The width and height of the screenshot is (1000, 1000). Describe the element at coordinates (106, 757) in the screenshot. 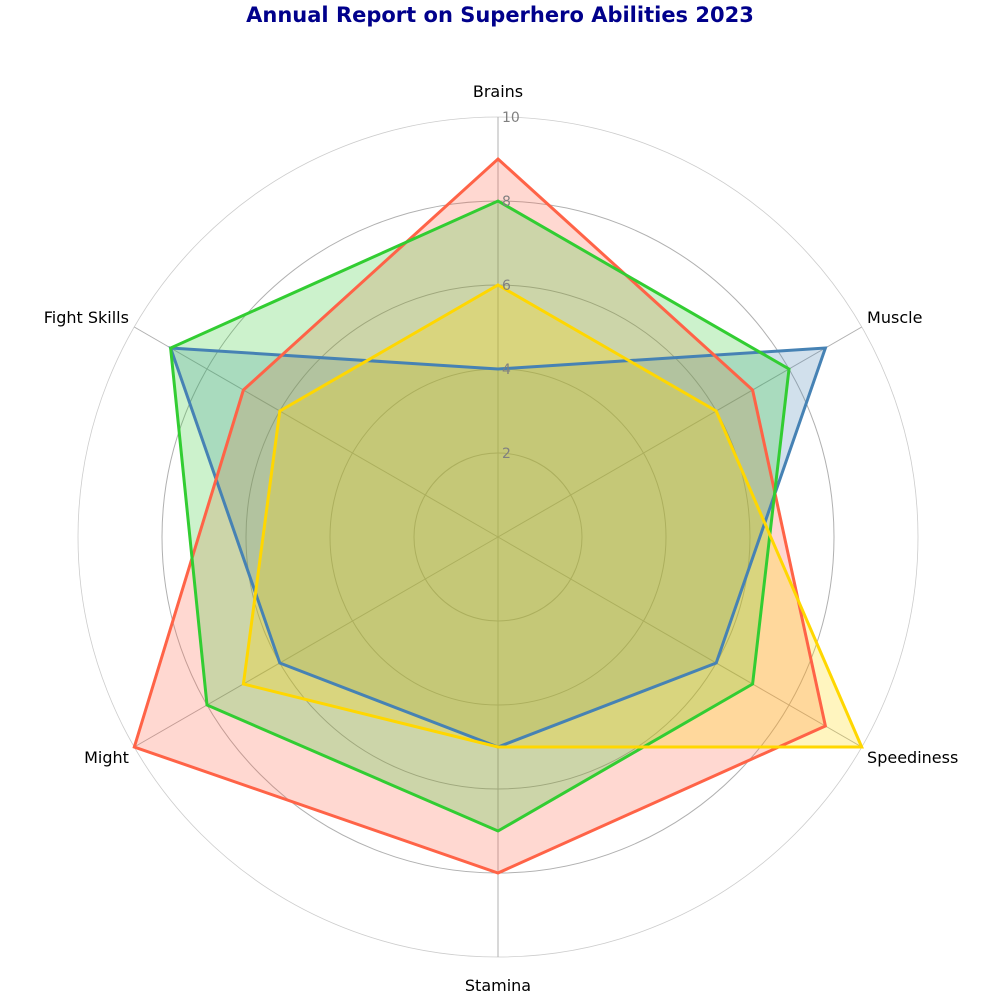

I see `category-label: Might` at that location.